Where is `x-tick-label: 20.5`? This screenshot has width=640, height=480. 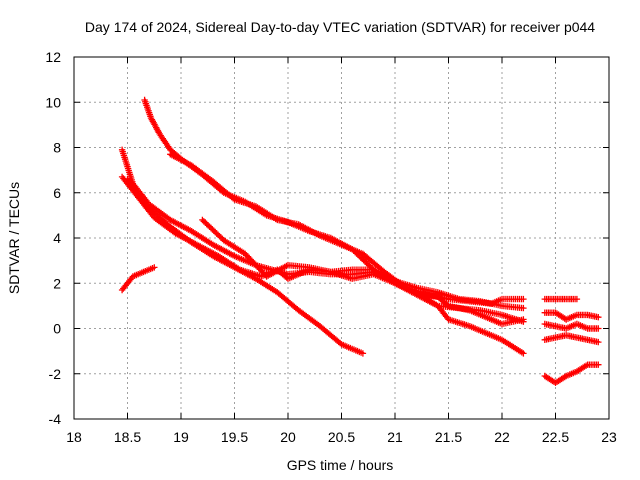 x-tick-label: 20.5 is located at coordinates (341, 437).